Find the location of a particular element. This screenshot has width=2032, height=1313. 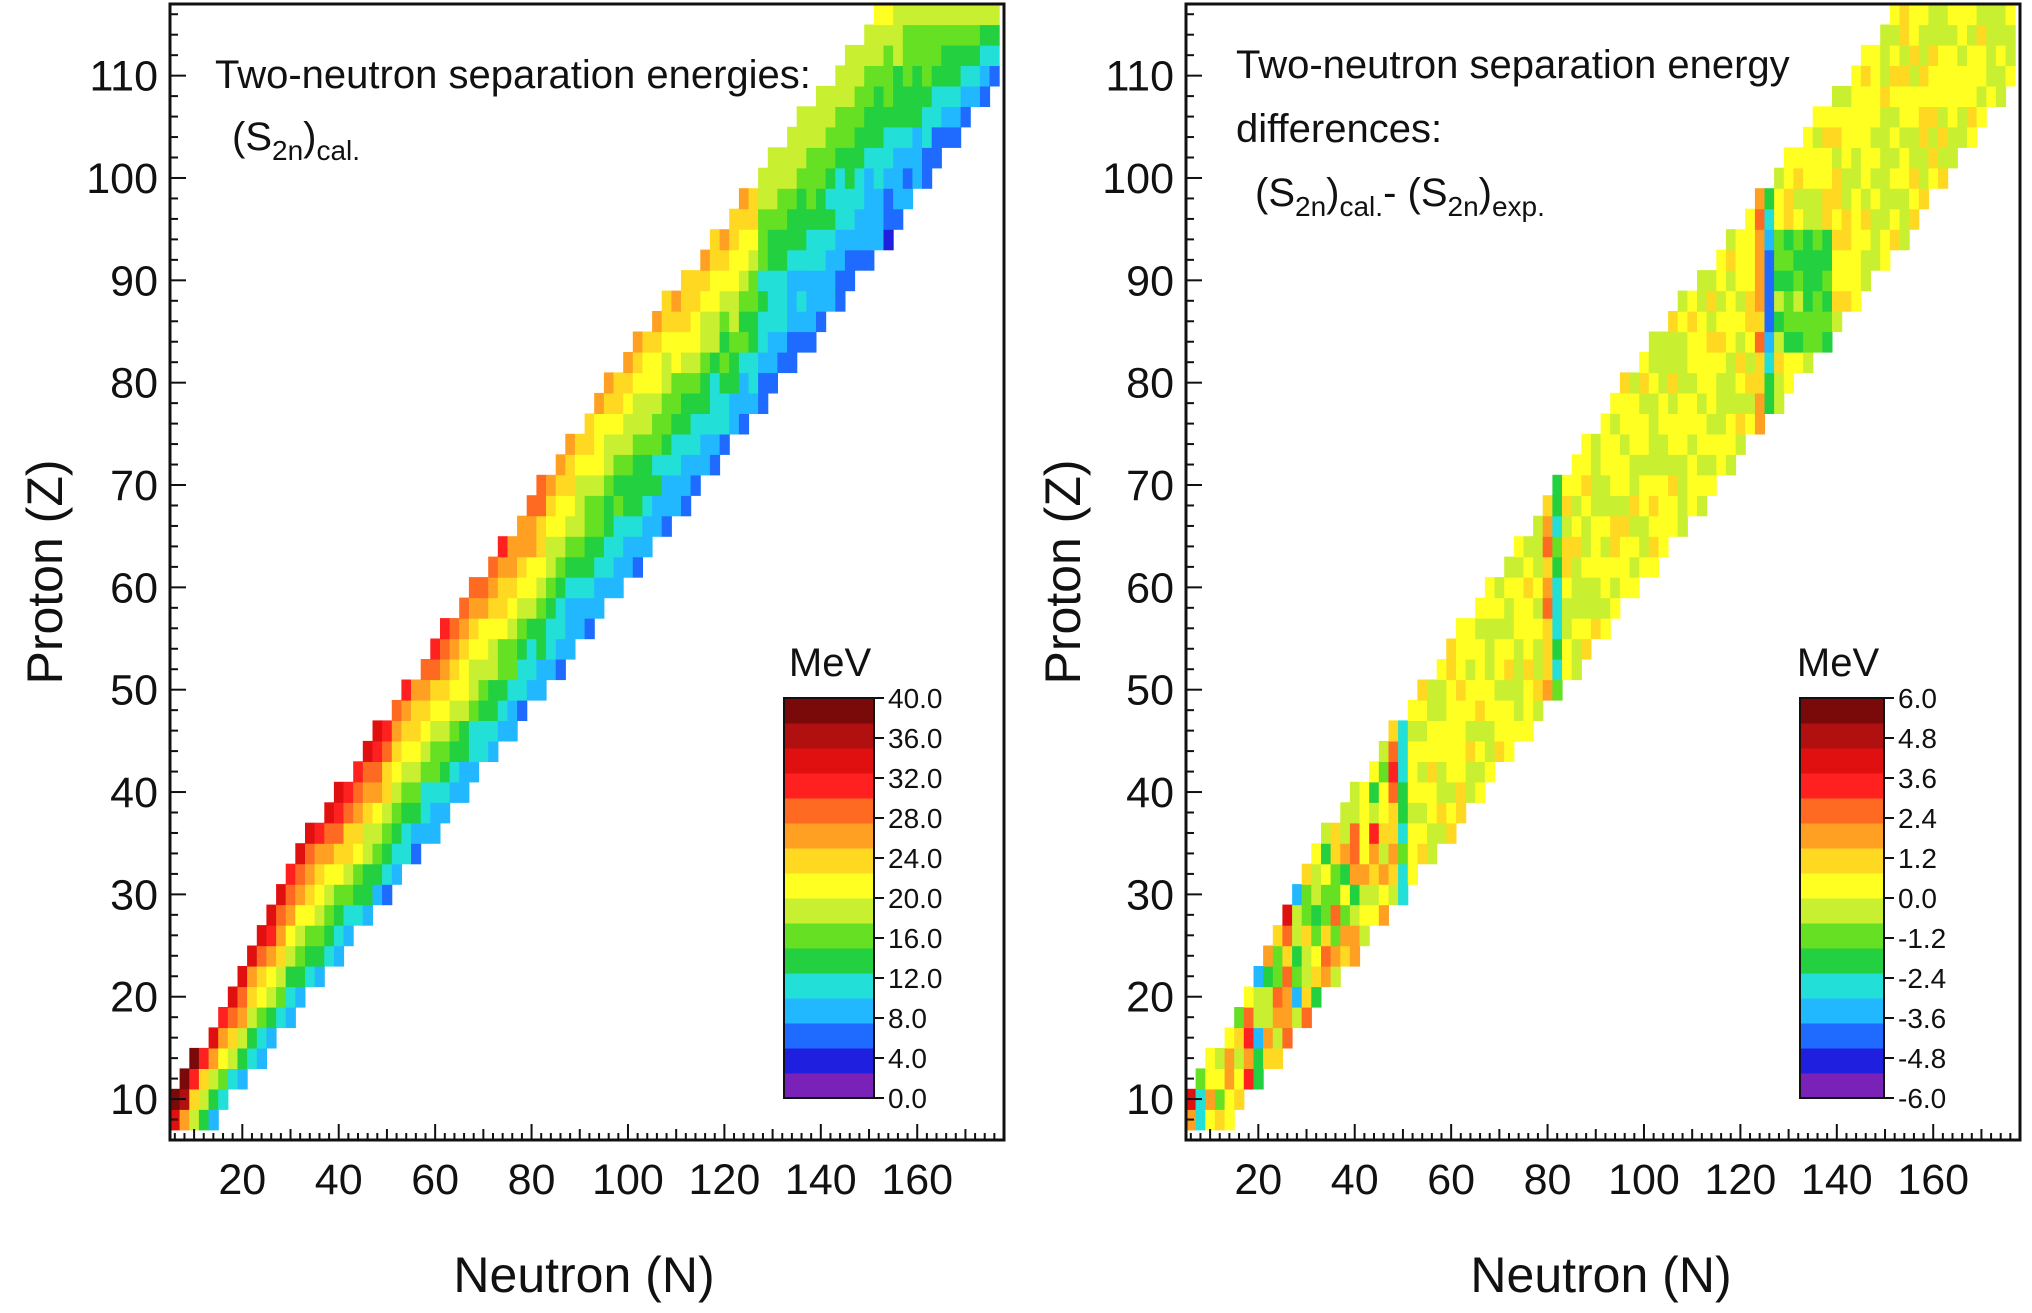

x-axis-title-right: Neutron (N) is located at coordinates (1600, 1275).